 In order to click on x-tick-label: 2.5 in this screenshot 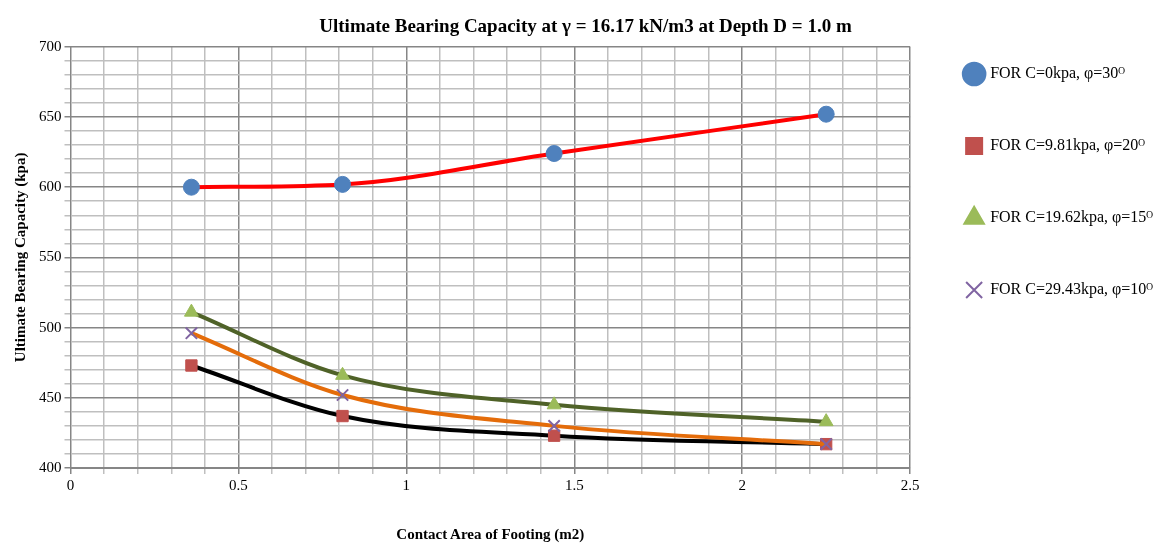, I will do `click(910, 484)`.